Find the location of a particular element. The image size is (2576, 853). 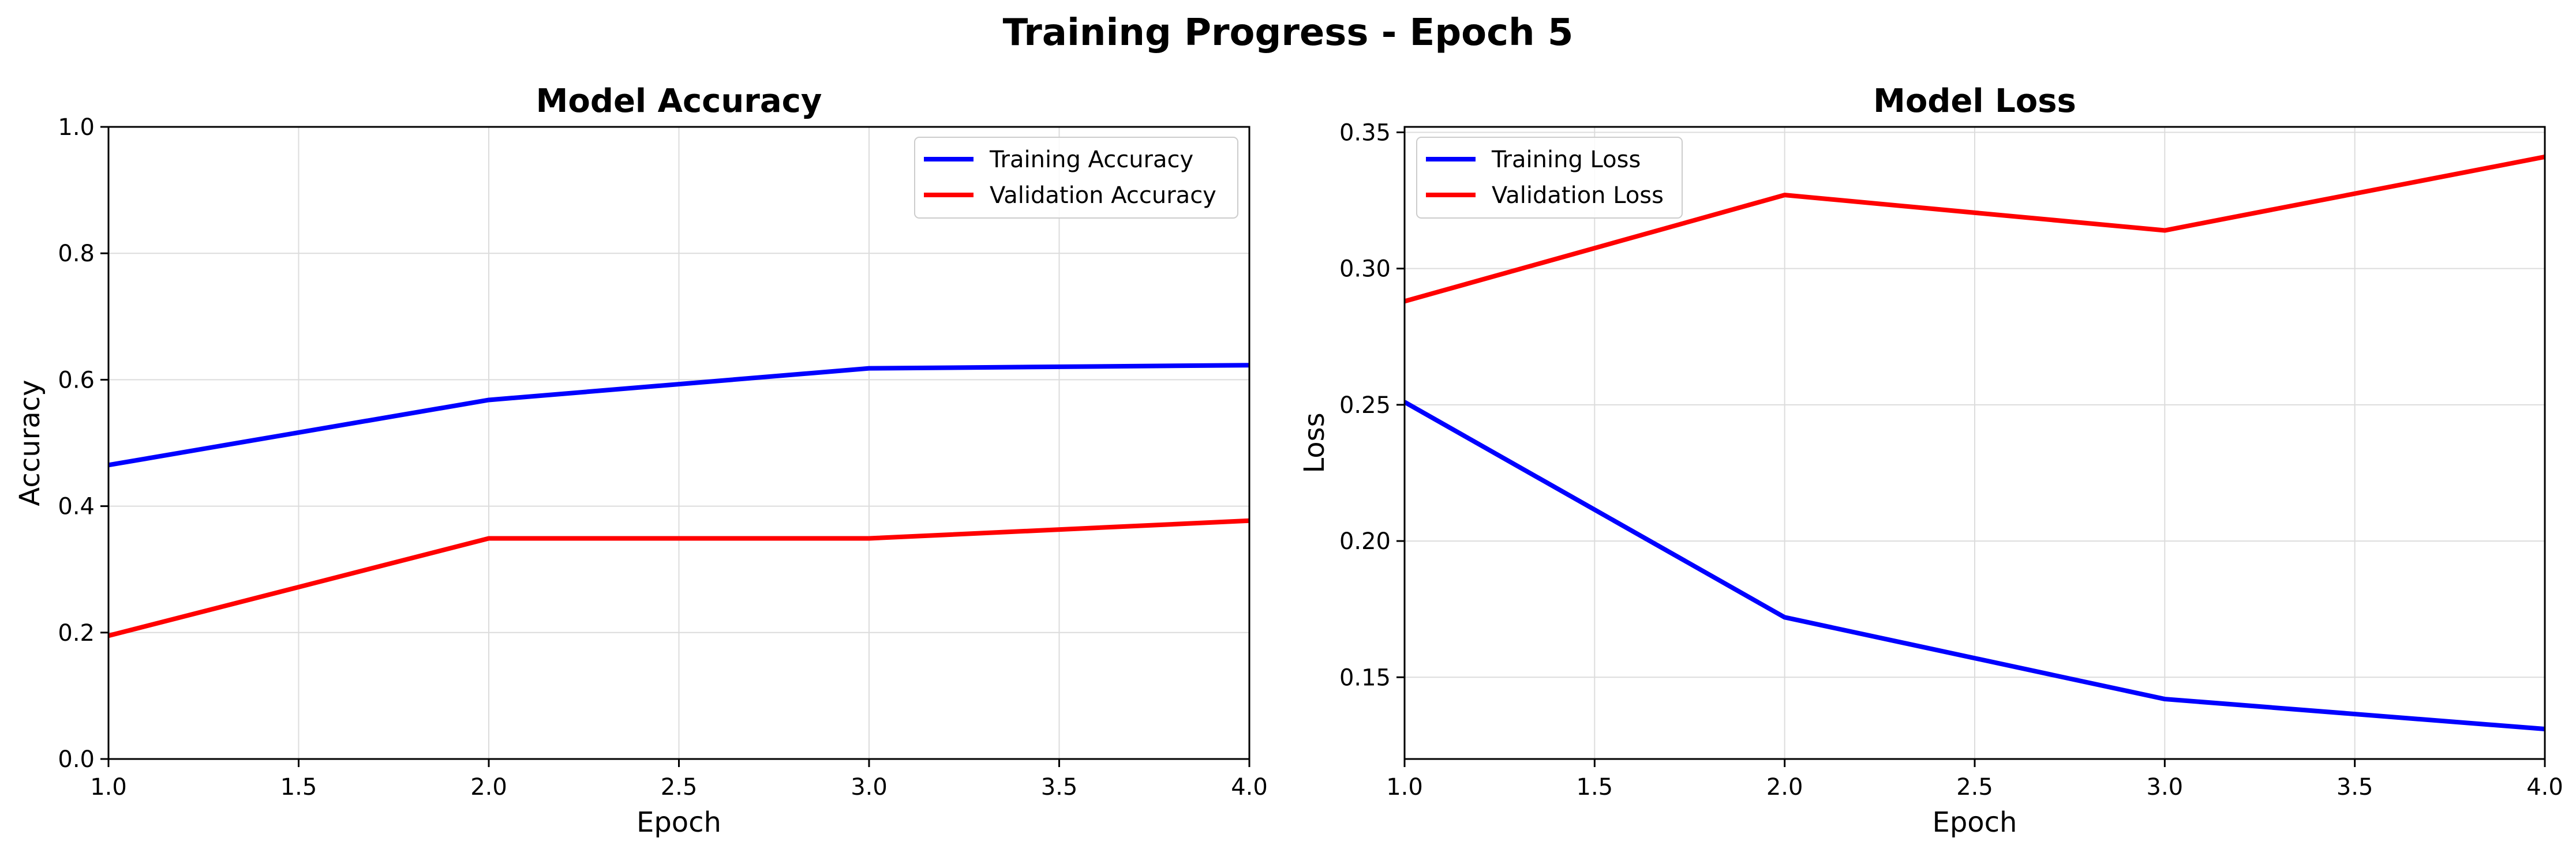

figure-title: Training Progress - Epoch 5 is located at coordinates (1288, 33).